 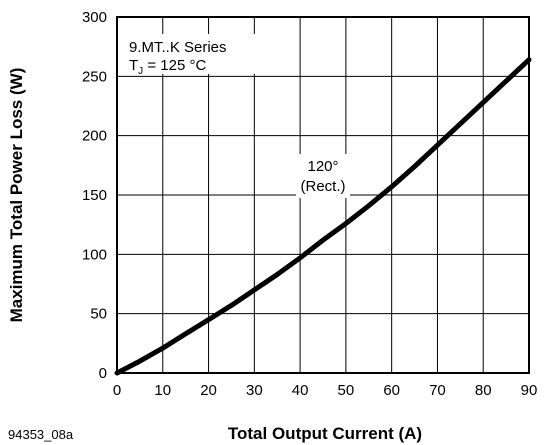 What do you see at coordinates (117, 390) in the screenshot?
I see `x-tick-label: 0` at bounding box center [117, 390].